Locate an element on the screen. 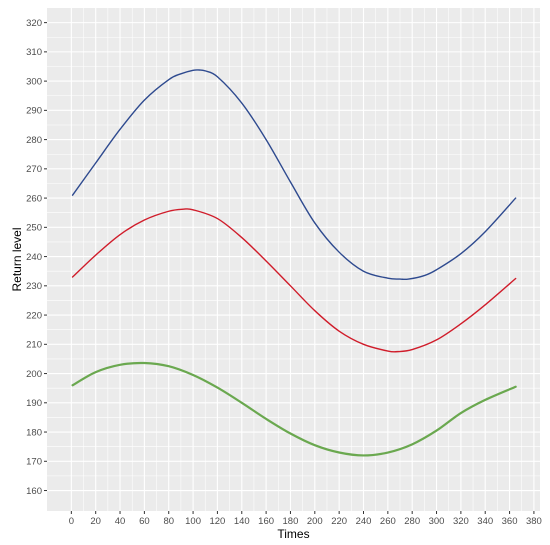 Image resolution: width=550 pixels, height=545 pixels. y-tick-label: 210 is located at coordinates (34, 345).